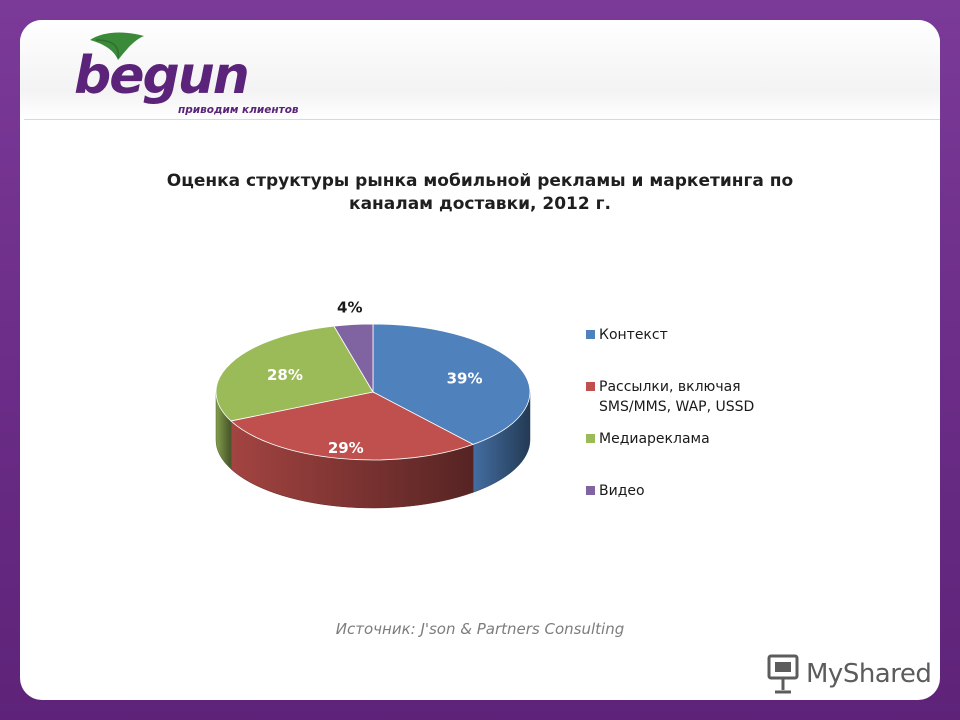 The height and width of the screenshot is (720, 960). What do you see at coordinates (633, 335) in the screenshot?
I see `legend-label: Контекст` at bounding box center [633, 335].